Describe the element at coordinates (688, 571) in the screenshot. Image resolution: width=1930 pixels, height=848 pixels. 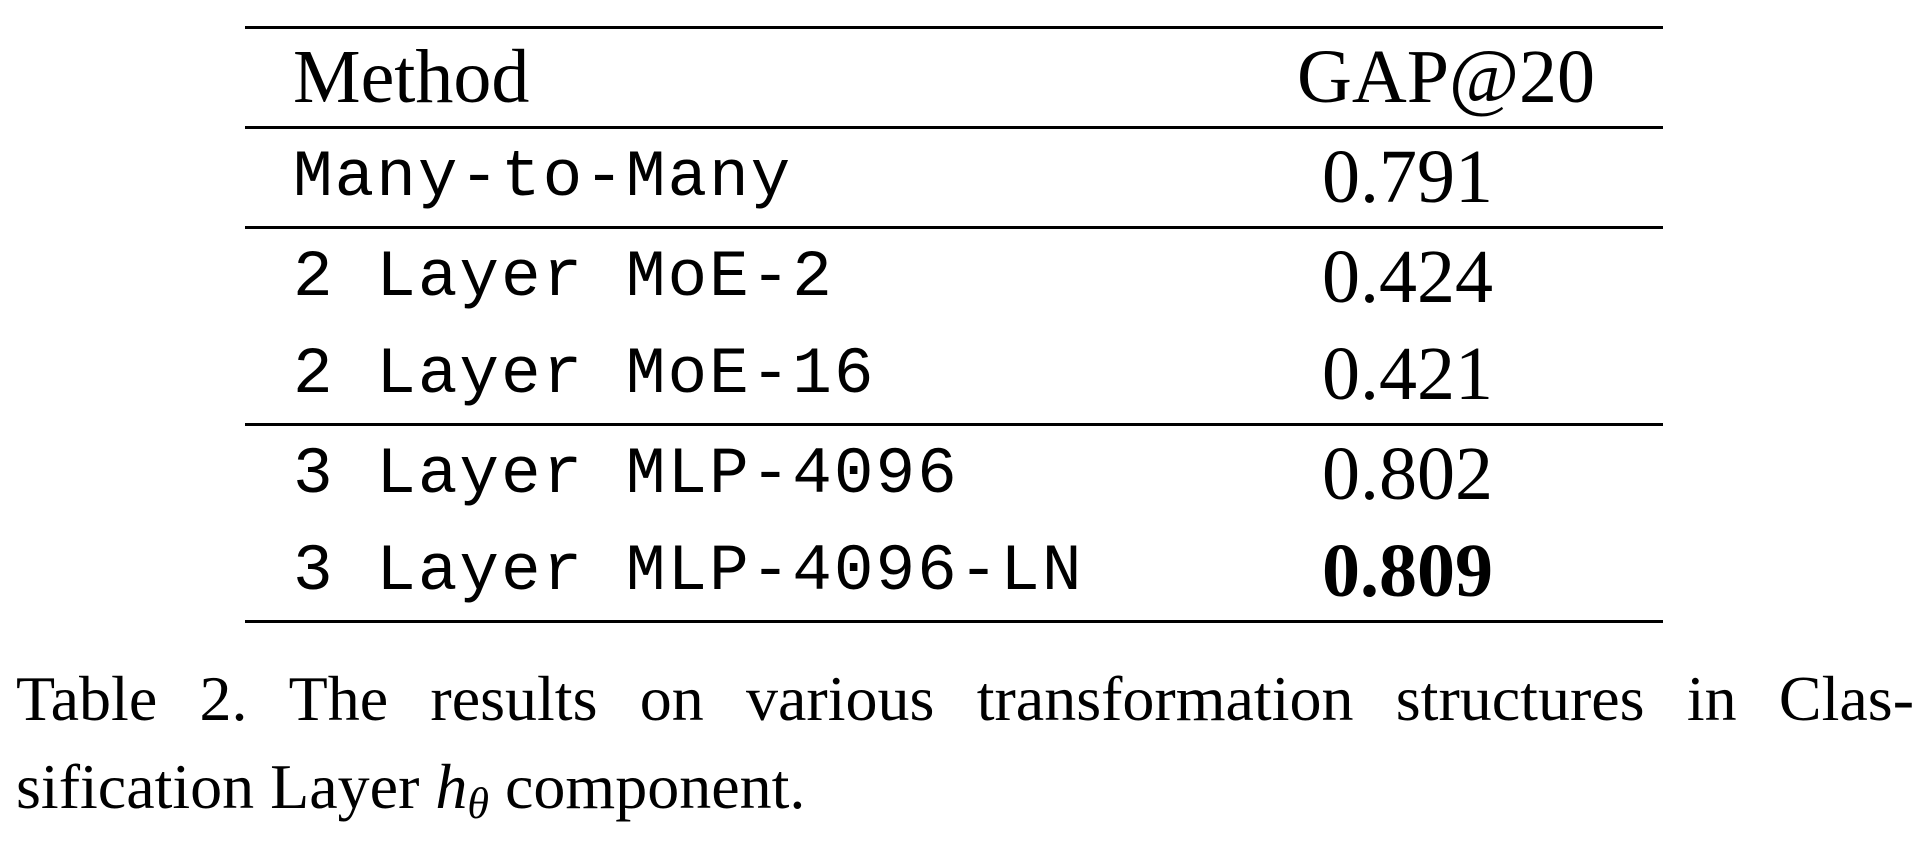
I see `method-cell: 3 Layer MLP-4096-LN` at that location.